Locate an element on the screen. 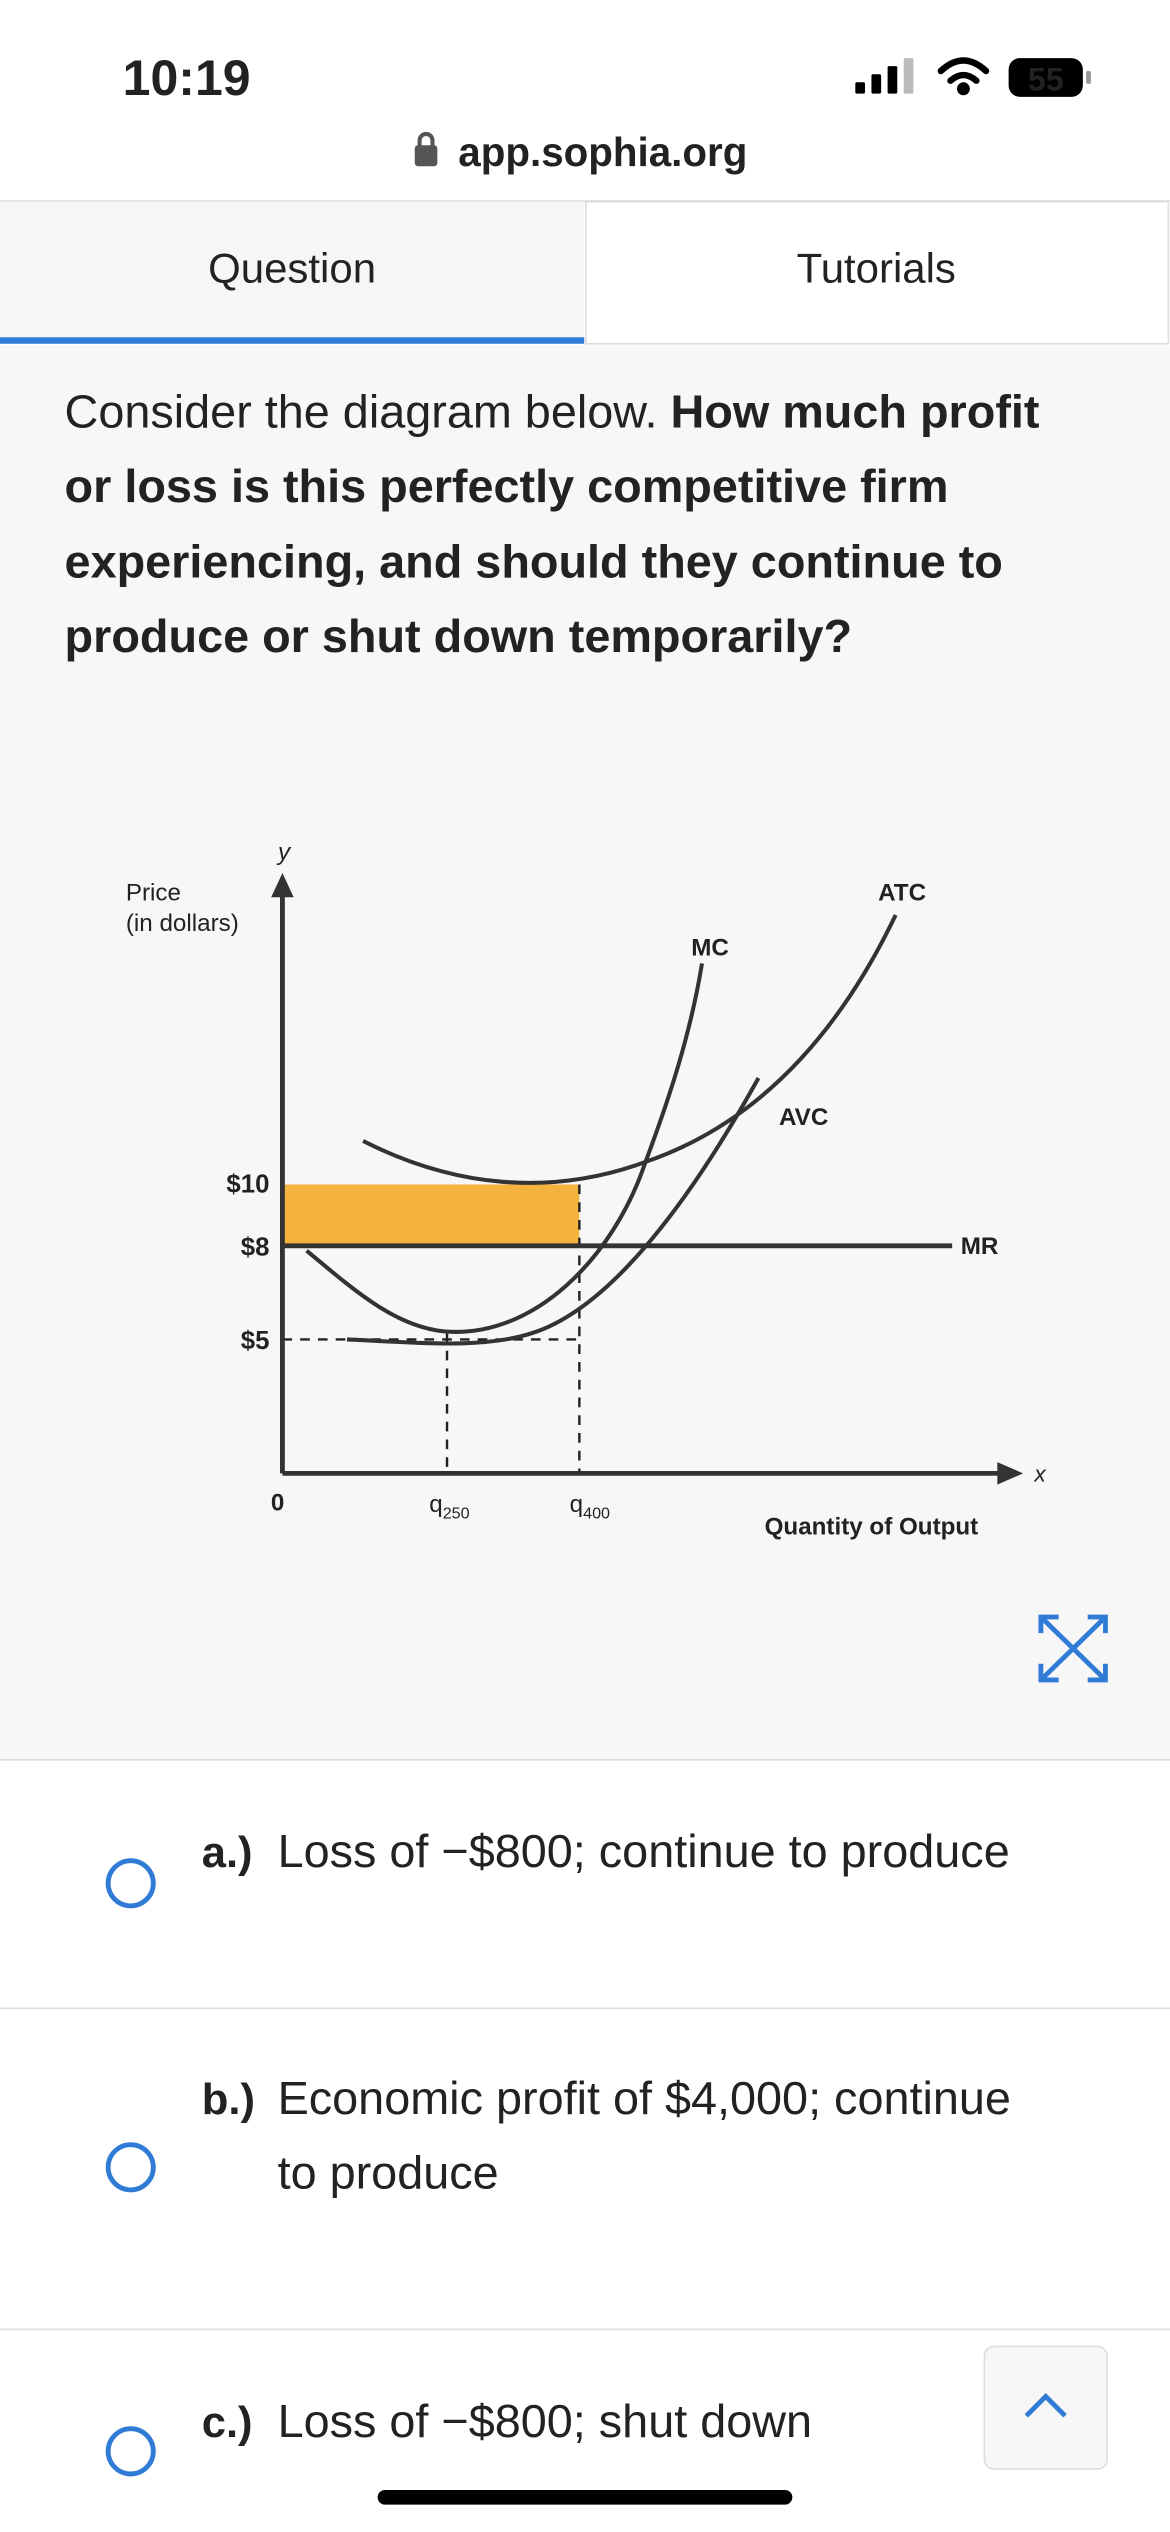 Image resolution: width=1170 pixels, height=2532 pixels. y-label: (in dollars) is located at coordinates (182, 923).